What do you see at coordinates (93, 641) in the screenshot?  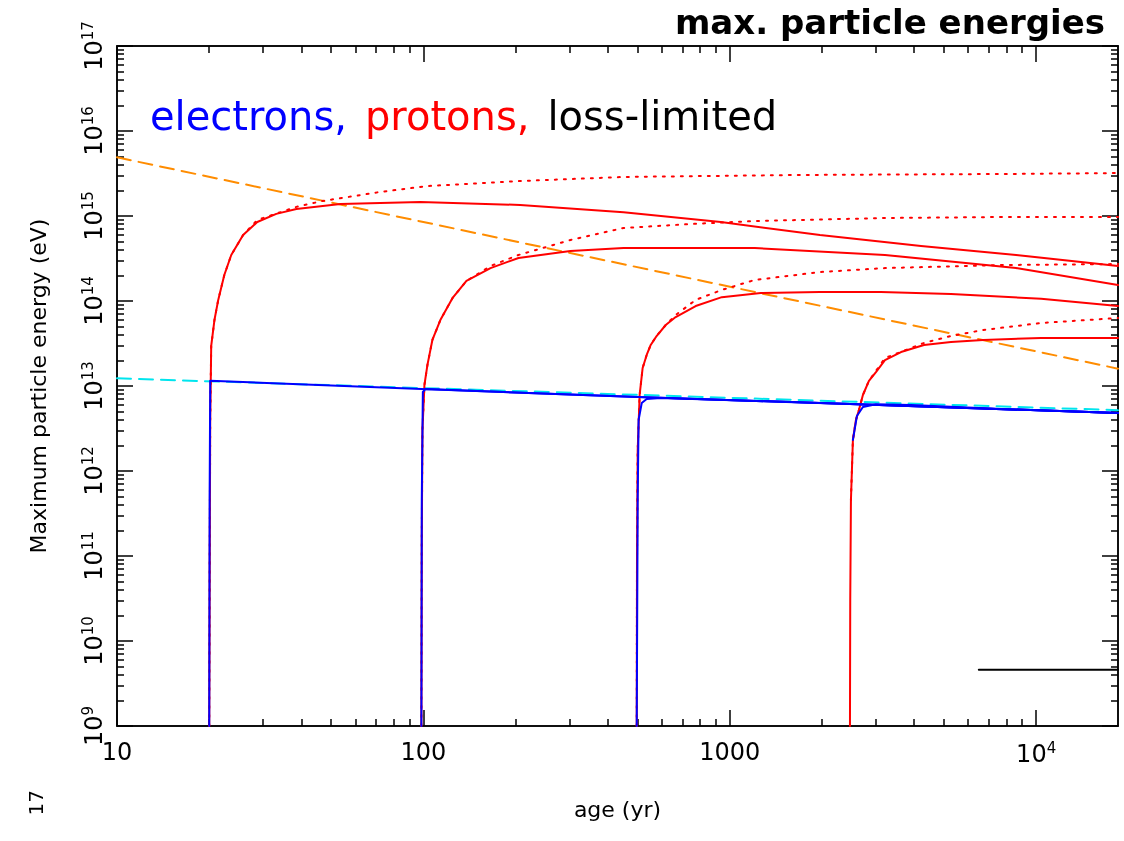 I see `y-tick-label: 1010` at bounding box center [93, 641].